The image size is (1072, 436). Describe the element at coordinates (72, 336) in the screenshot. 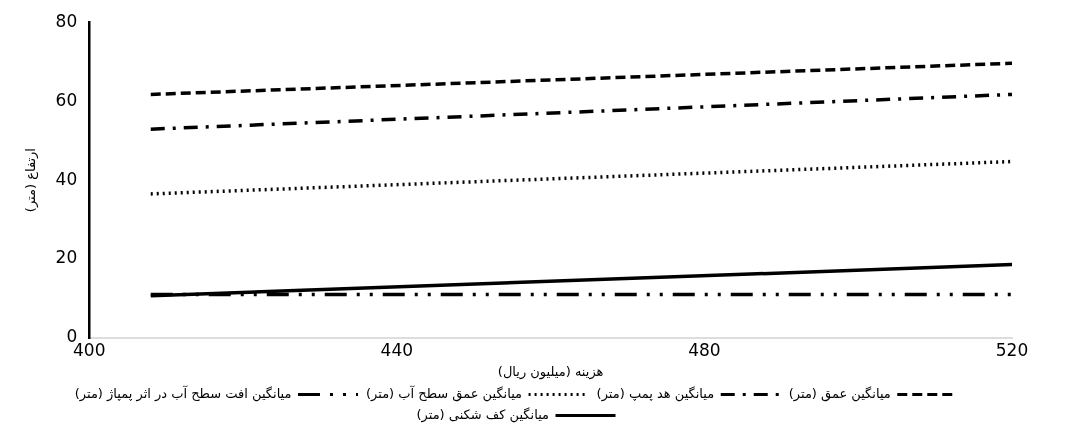

I see `y-tick-label: 0` at that location.